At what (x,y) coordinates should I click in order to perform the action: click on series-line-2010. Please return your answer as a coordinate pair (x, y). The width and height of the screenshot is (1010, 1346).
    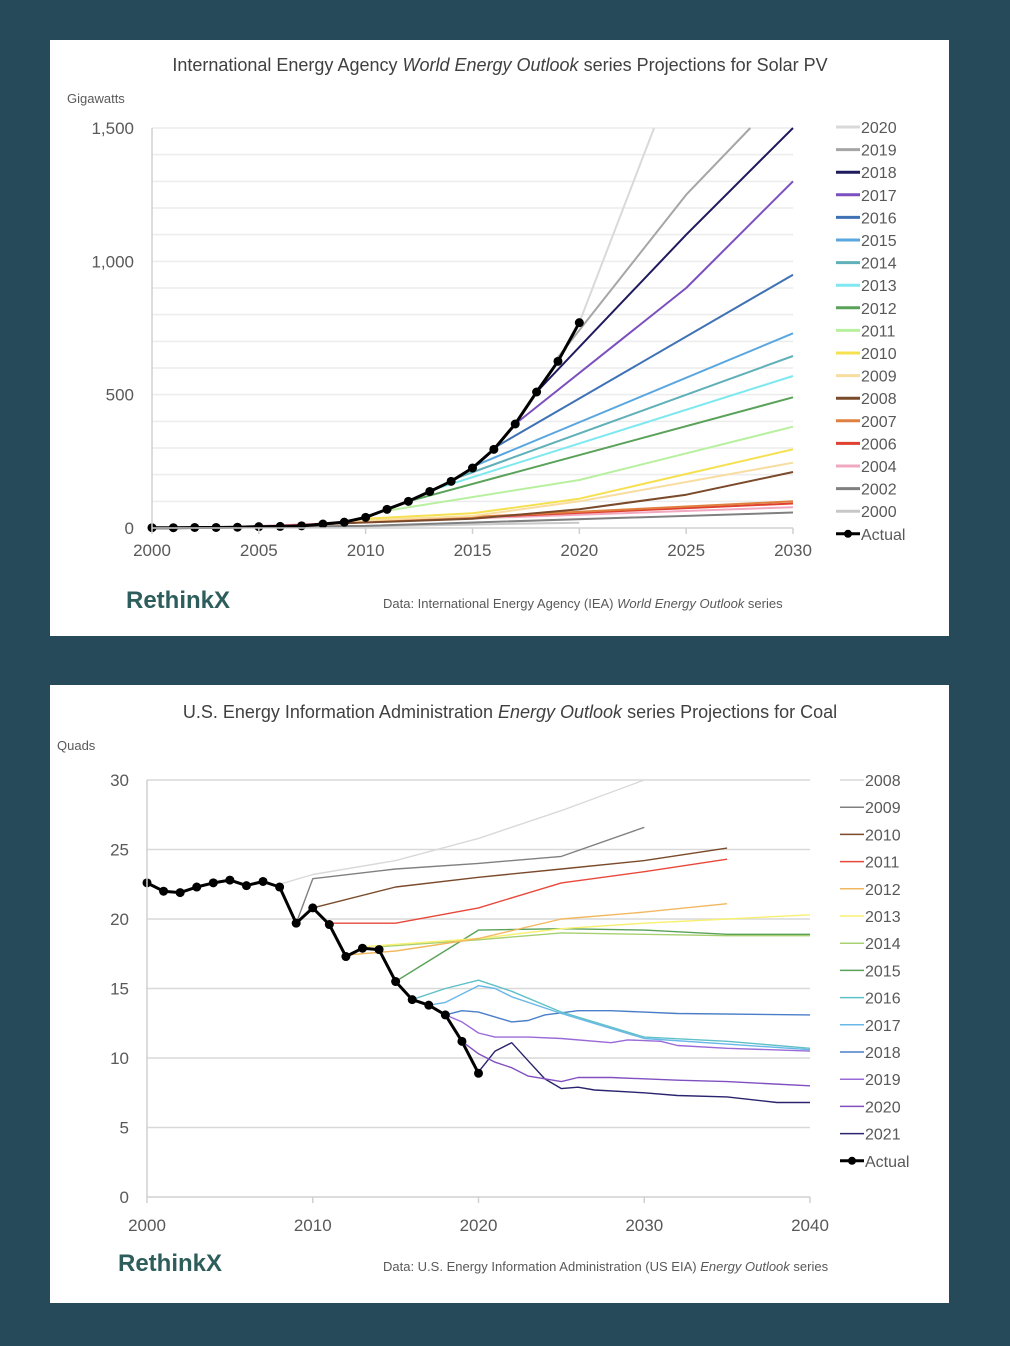
    Looking at the image, I should click on (520, 878).